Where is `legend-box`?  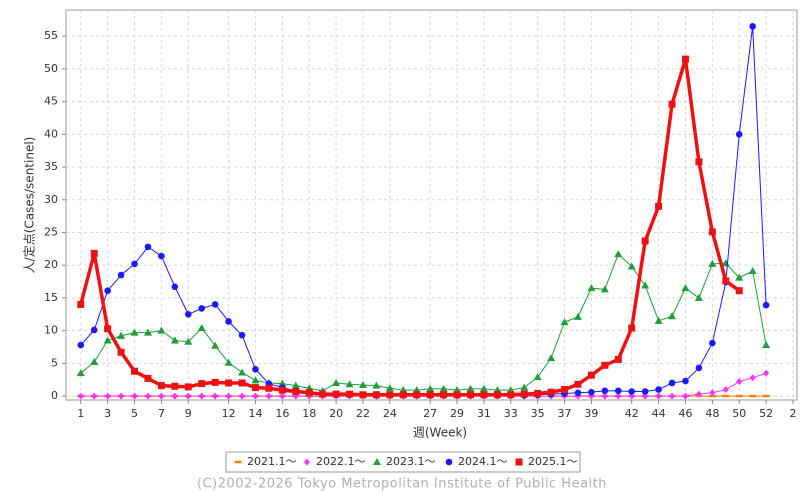 legend-box is located at coordinates (403, 462).